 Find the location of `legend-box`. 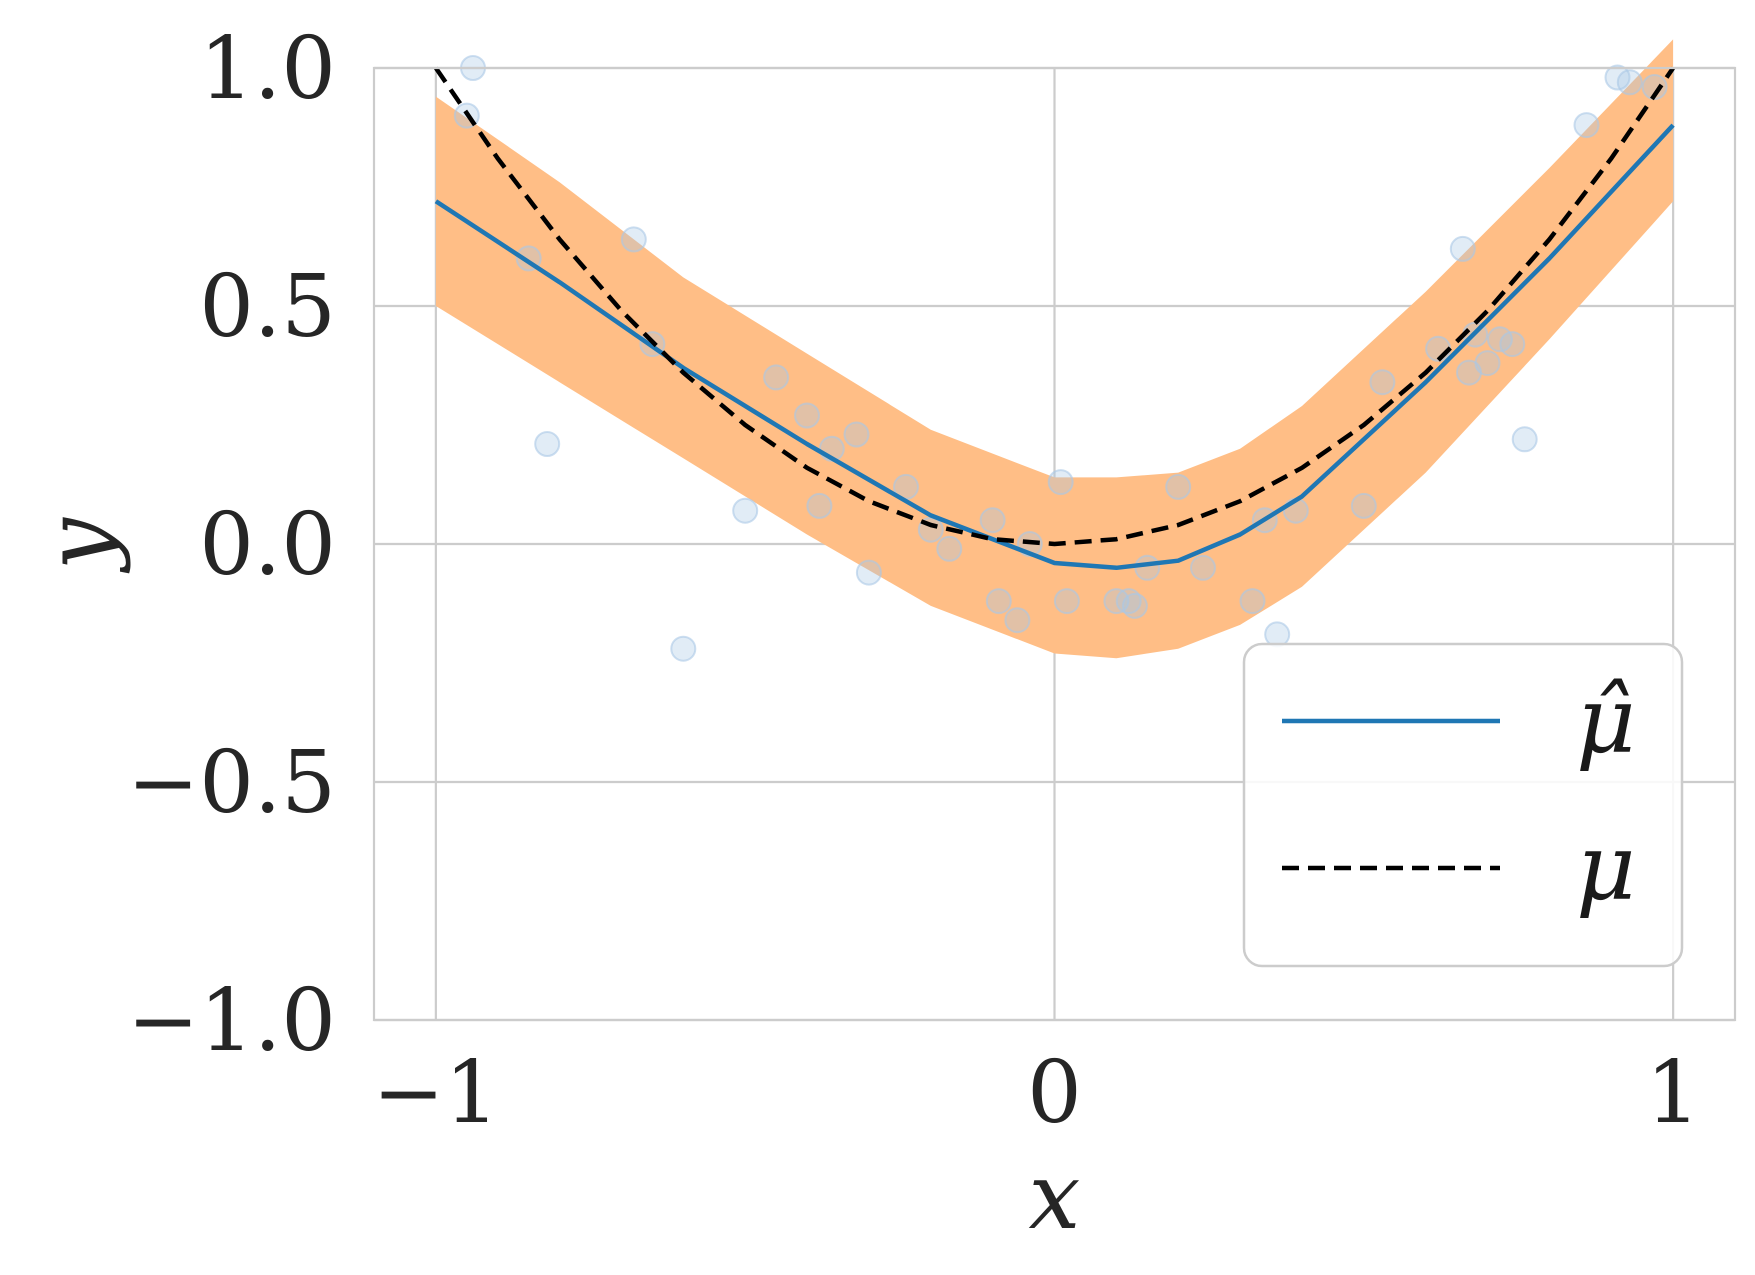

legend-box is located at coordinates (1463, 805).